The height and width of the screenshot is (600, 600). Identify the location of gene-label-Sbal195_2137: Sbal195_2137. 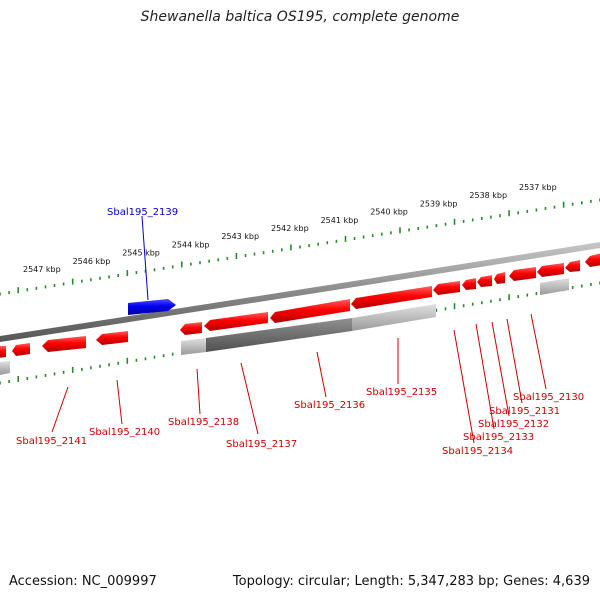
(261, 444).